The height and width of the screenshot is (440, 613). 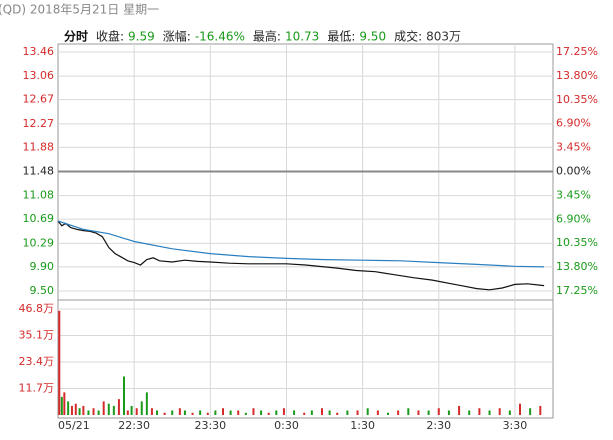 What do you see at coordinates (286, 425) in the screenshot?
I see `x-tick-label: 0:30` at bounding box center [286, 425].